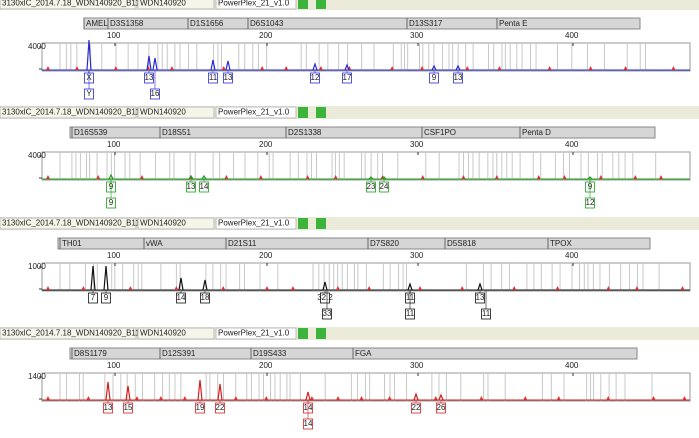 The height and width of the screenshot is (438, 699). I want to click on allele-label: 9, so click(111, 202).